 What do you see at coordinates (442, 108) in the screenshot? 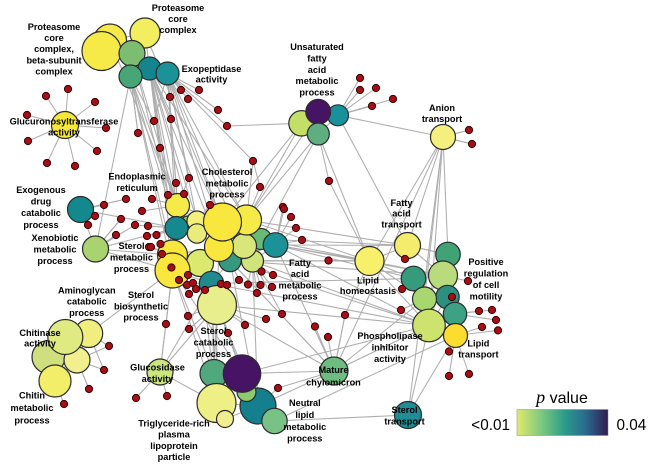
I see `svg-text: Anion` at bounding box center [442, 108].